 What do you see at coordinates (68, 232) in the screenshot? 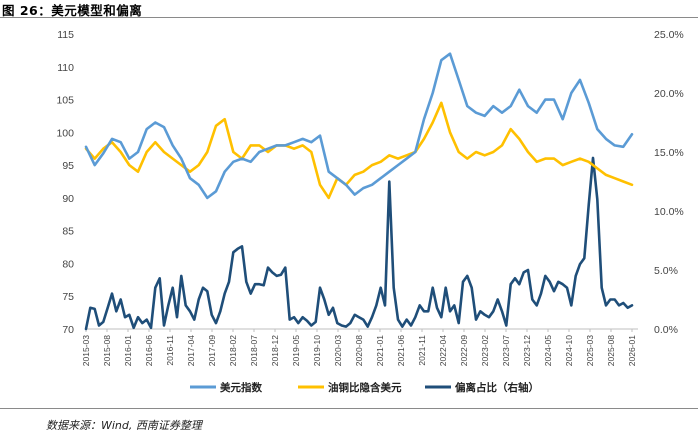
I see `left-tick-label: 85` at bounding box center [68, 232].